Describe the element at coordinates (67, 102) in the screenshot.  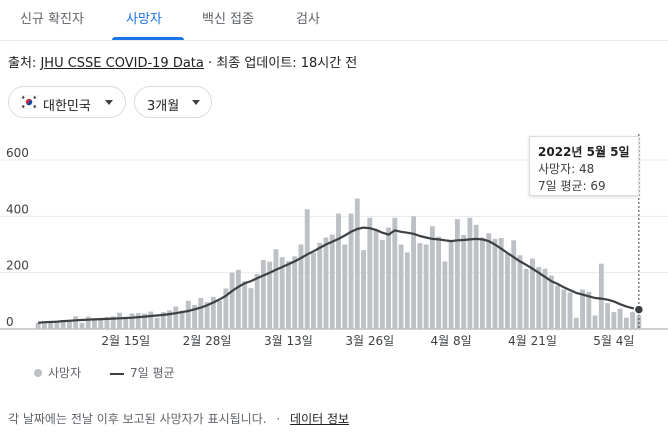
I see `country-dropdown: 대한민국` at that location.